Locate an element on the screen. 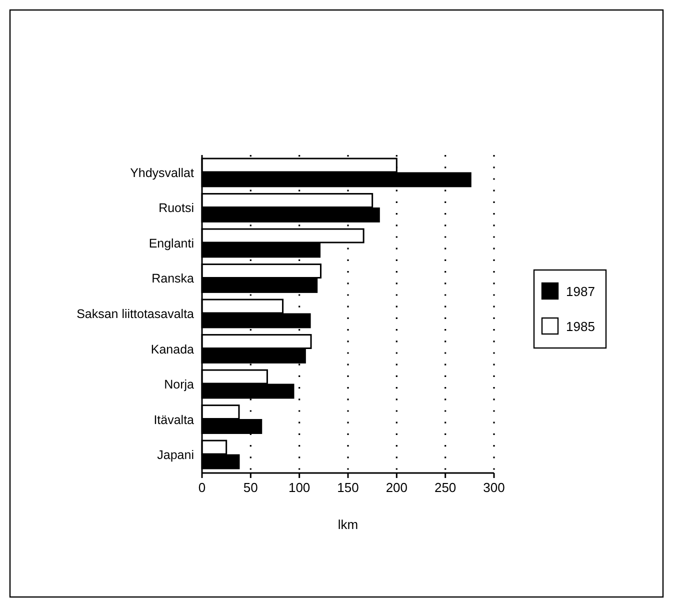 The height and width of the screenshot is (605, 673). x-tick-label: 300 is located at coordinates (494, 487).